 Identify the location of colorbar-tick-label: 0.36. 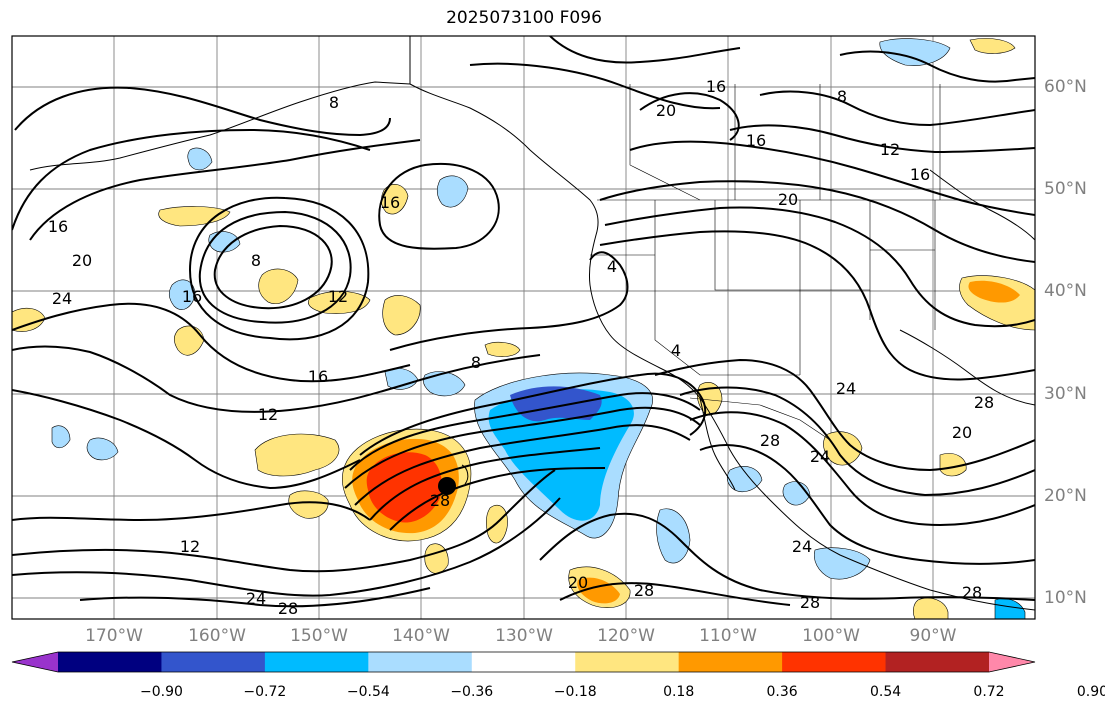
(782, 692).